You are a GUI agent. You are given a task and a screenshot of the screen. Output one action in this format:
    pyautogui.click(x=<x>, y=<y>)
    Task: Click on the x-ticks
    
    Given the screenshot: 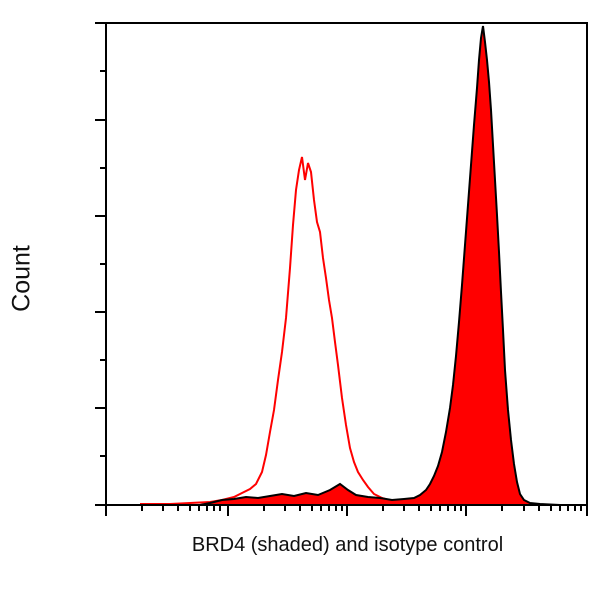 What is the action you would take?
    pyautogui.click(x=346, y=510)
    